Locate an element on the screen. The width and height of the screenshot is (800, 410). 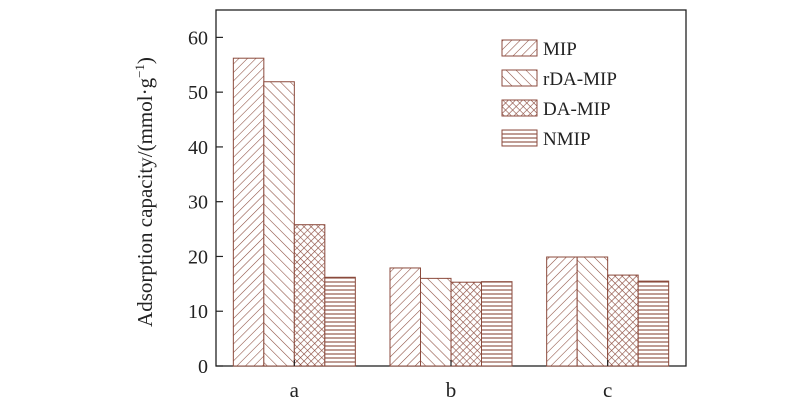
legend-label-rda-mip: rDA-MIP is located at coordinates (580, 79).